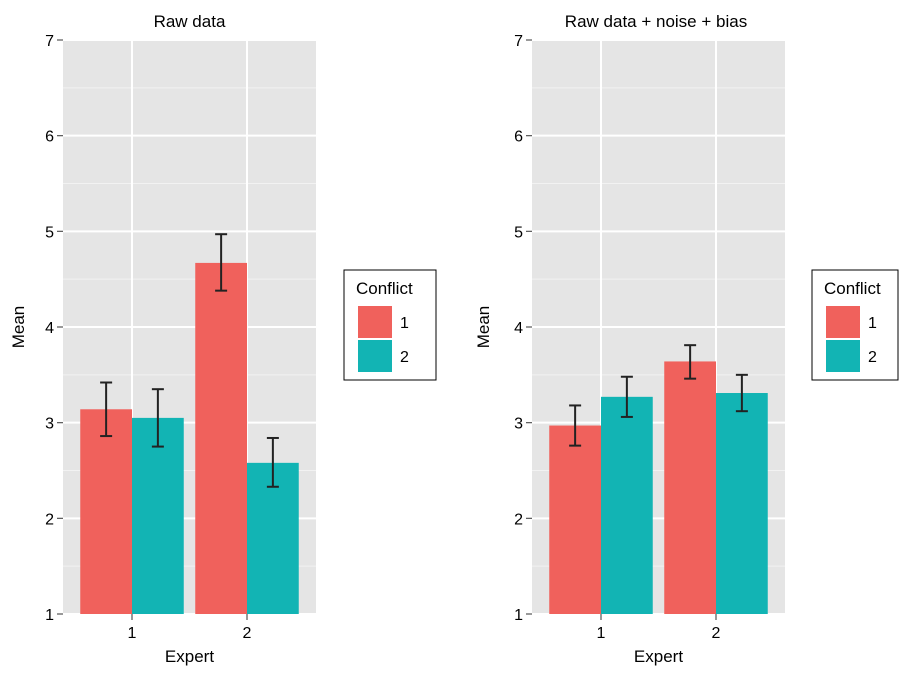  I want to click on chart-title: Raw data, so click(190, 21).